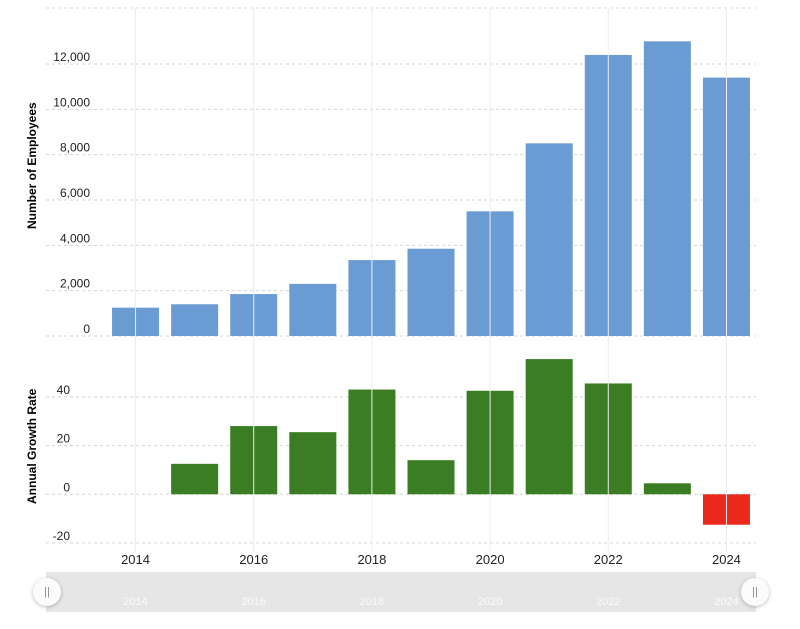  Describe the element at coordinates (726, 559) in the screenshot. I see `x-tick-label: 2024` at that location.